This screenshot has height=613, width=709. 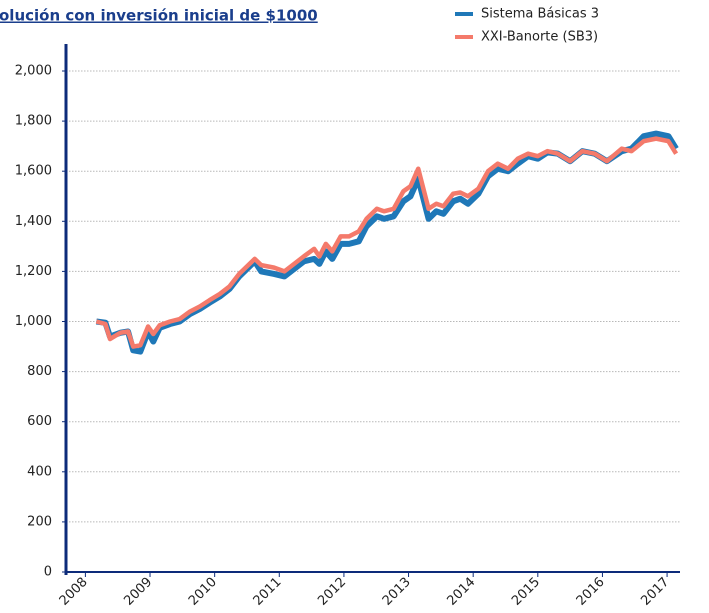 What do you see at coordinates (33, 271) in the screenshot?
I see `y-tick-label: 1,200` at bounding box center [33, 271].